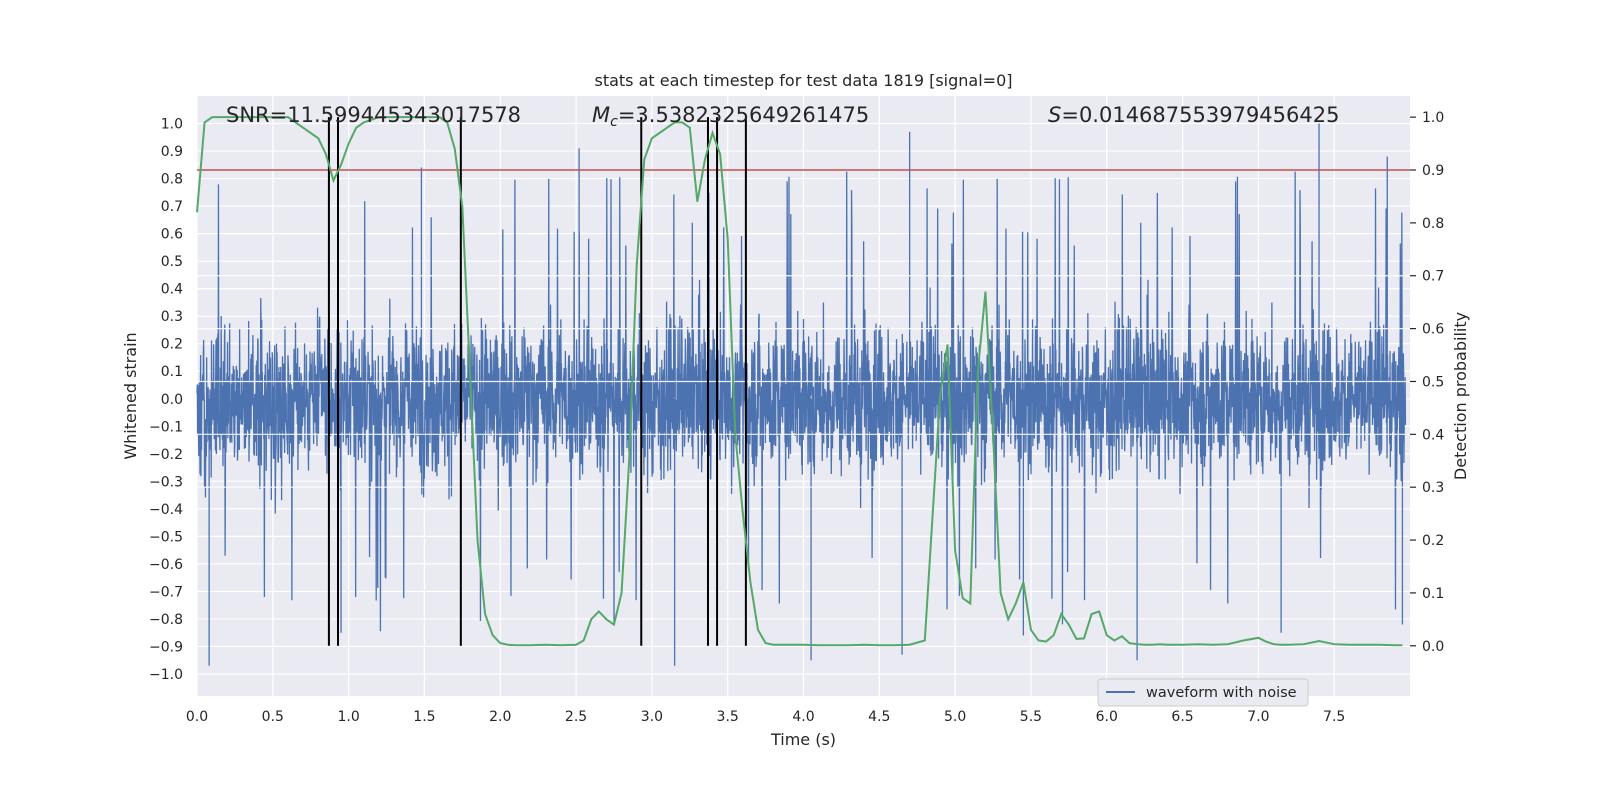  What do you see at coordinates (803, 717) in the screenshot?
I see `x-tick-label: 4.0` at bounding box center [803, 717].